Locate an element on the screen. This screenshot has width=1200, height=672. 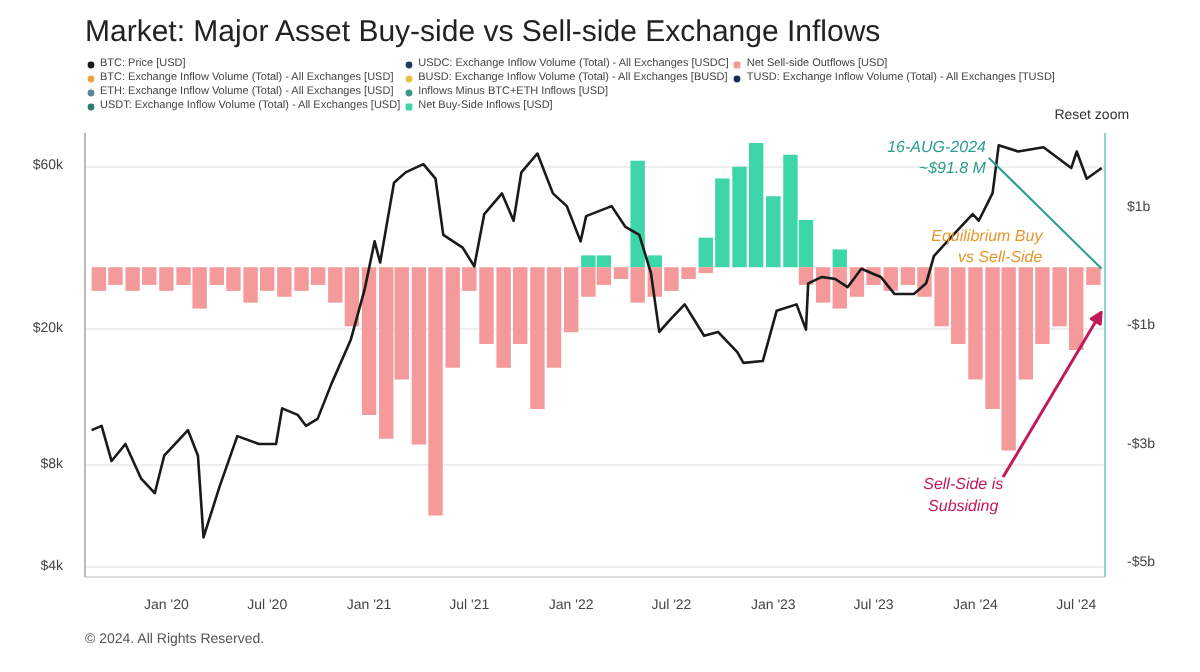
chart-title: Market: Major Asset Buy-side vs Sell-side Exchange Inflows is located at coordinates (483, 32).